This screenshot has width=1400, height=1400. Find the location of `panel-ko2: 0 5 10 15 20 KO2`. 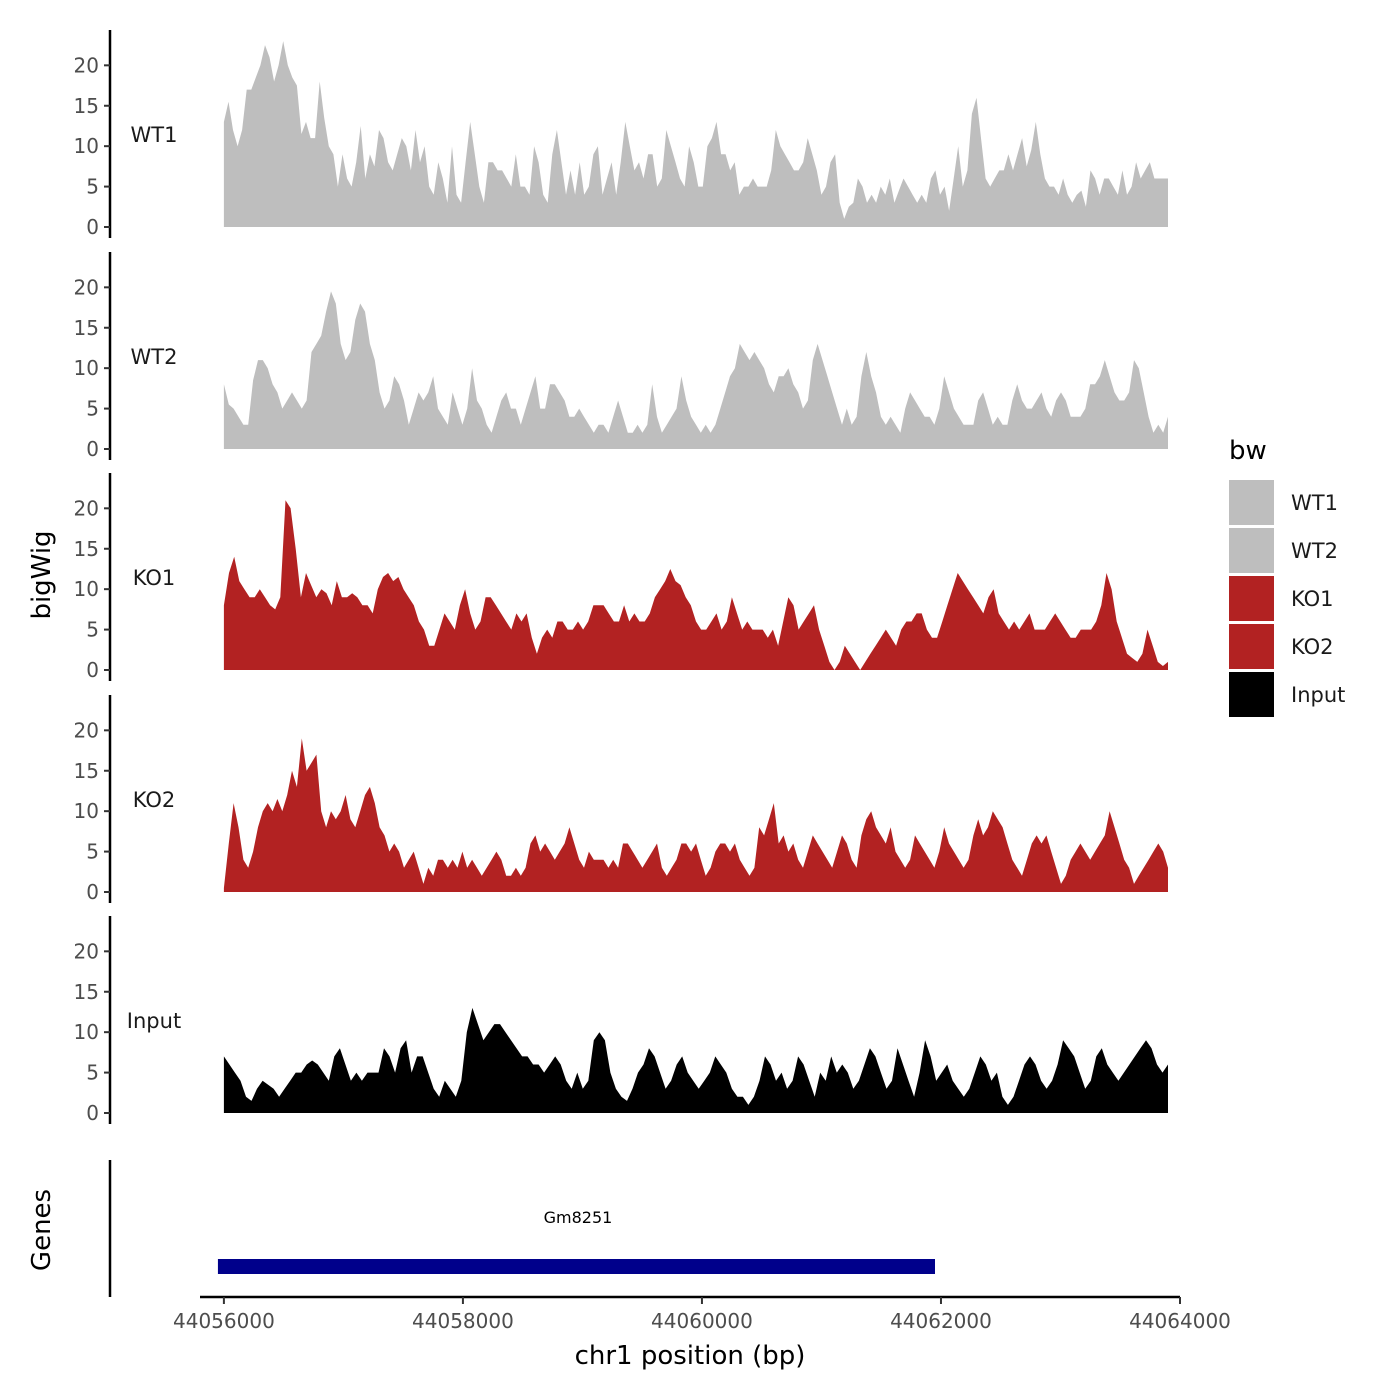

panel-ko2: 0 5 10 15 20 KO2 is located at coordinates (621, 799).